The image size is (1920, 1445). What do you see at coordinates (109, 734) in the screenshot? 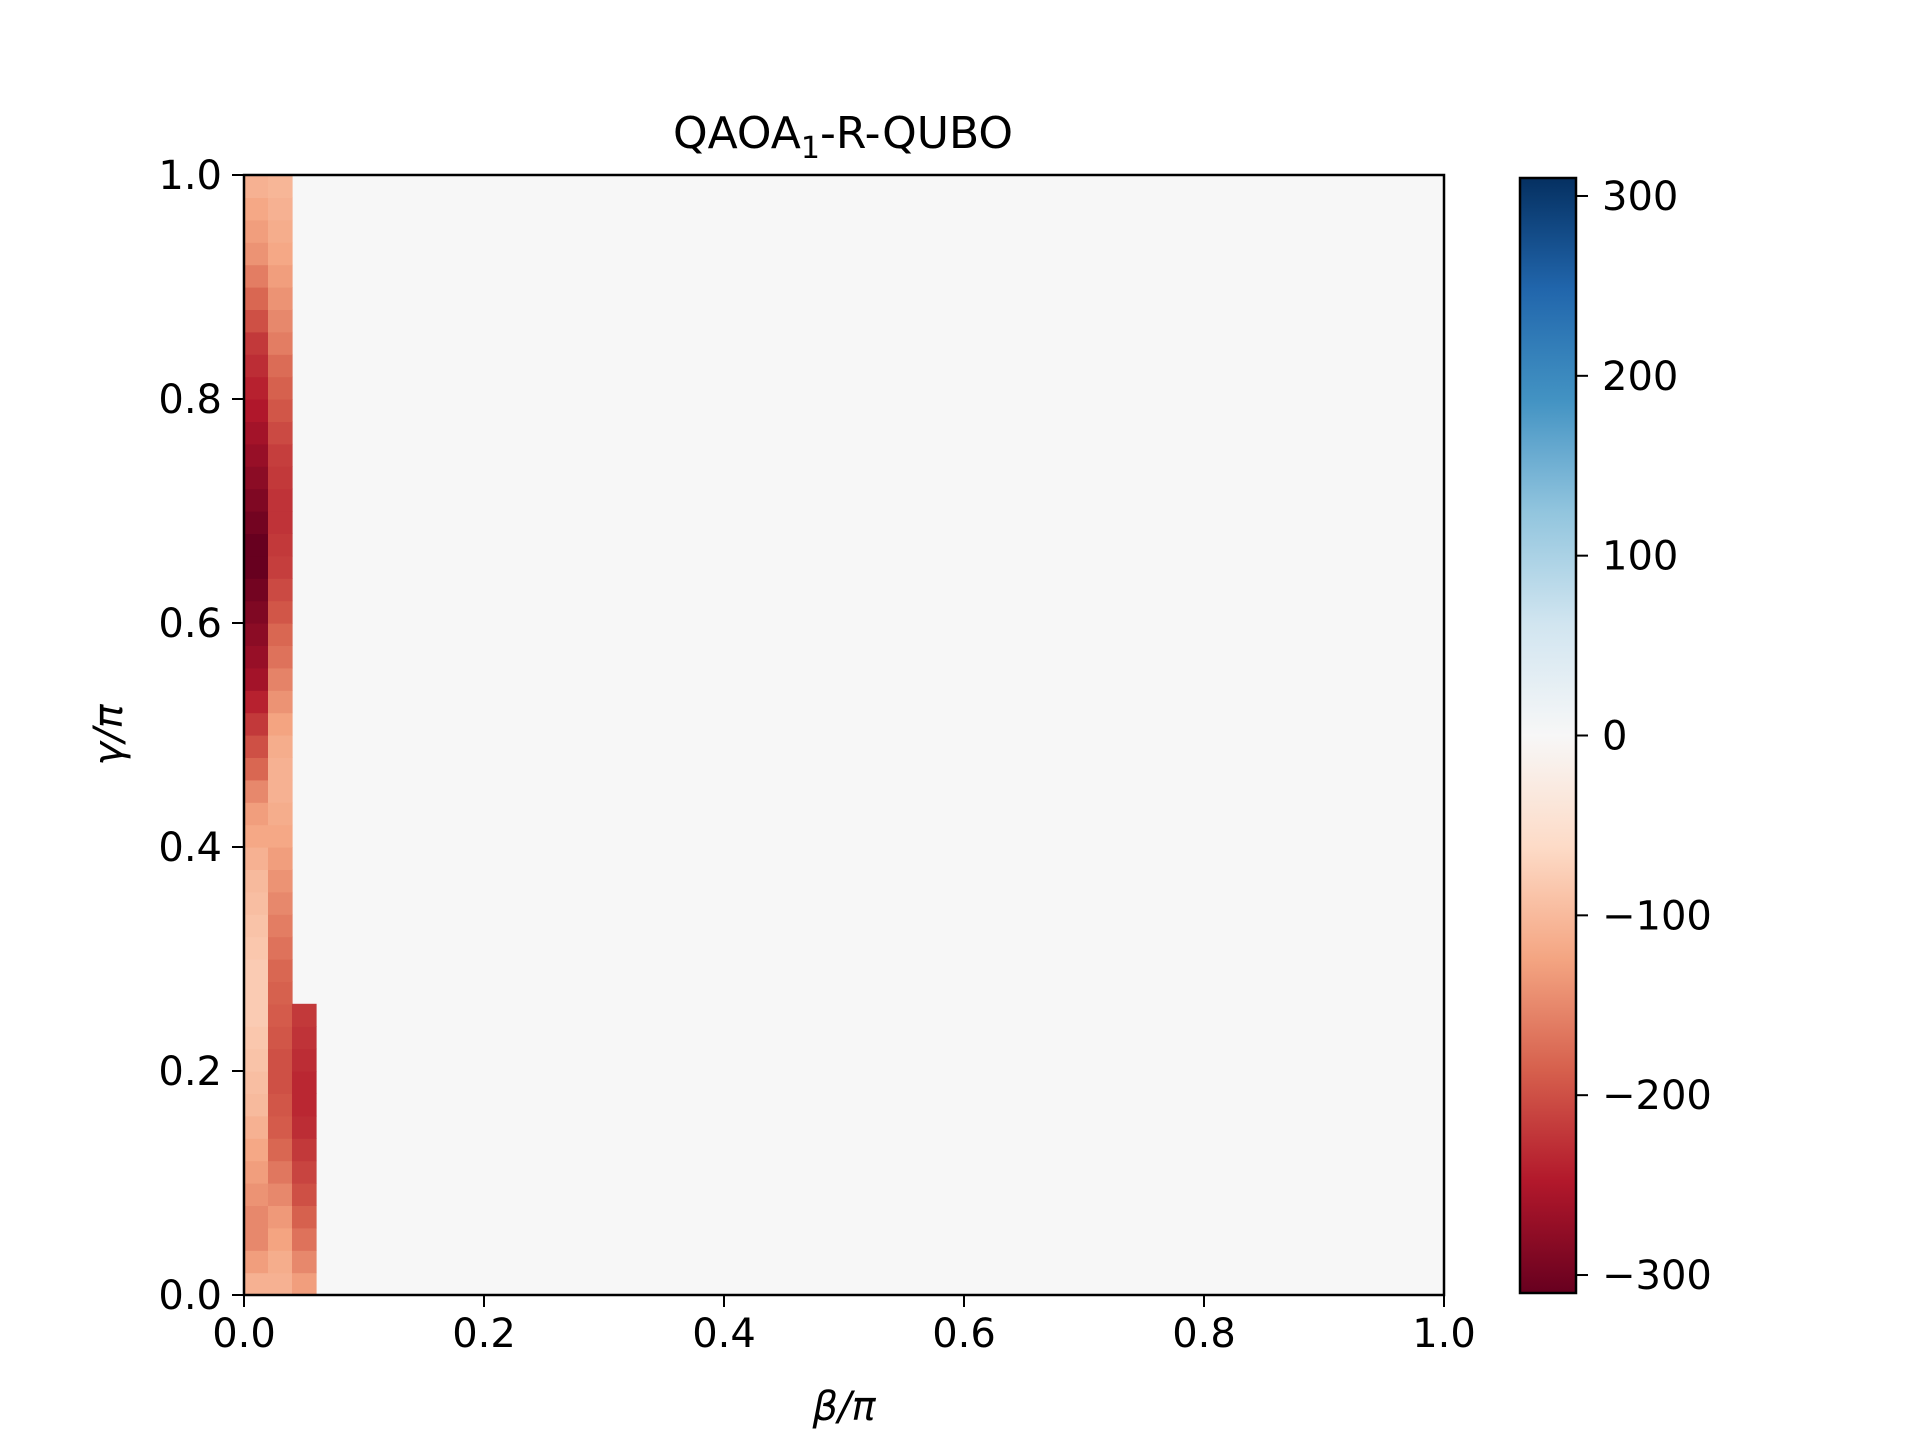
I see `y-axis-label: γ/π` at bounding box center [109, 734].